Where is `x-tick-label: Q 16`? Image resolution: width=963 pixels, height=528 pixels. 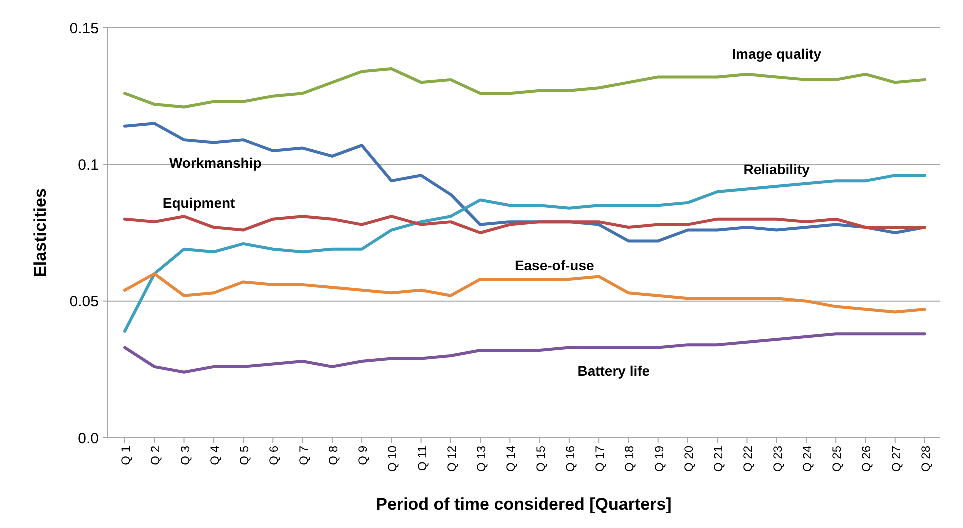
x-tick-label: Q 16 is located at coordinates (570, 459).